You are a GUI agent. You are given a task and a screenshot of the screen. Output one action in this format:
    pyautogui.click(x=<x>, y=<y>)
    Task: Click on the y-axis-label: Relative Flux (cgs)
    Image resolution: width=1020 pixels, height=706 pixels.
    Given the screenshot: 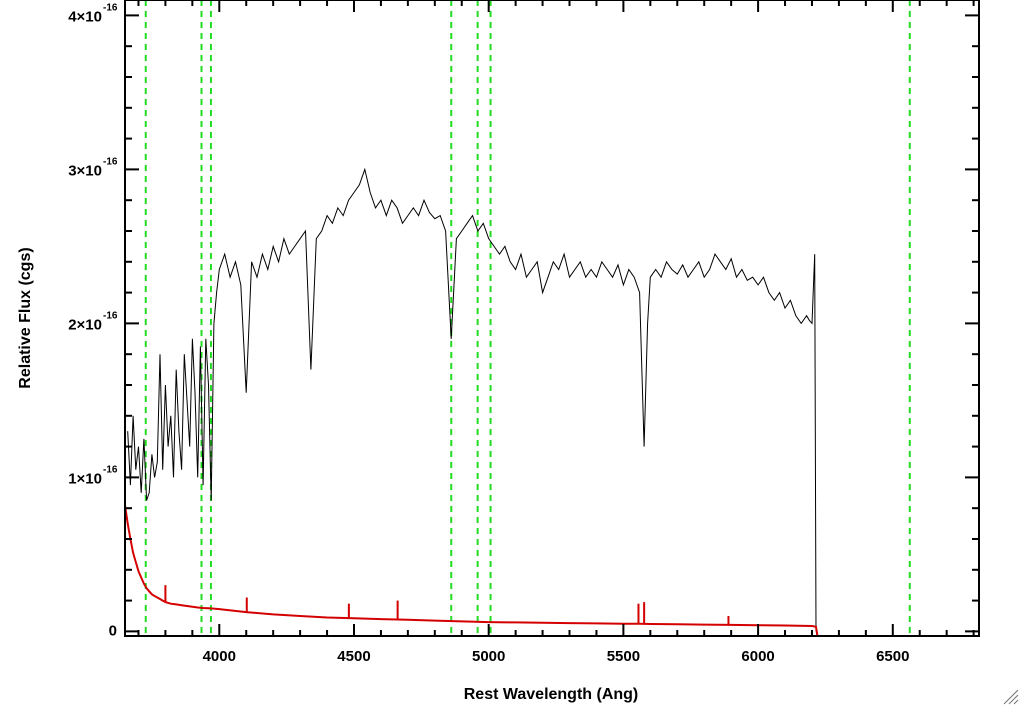 What is the action you would take?
    pyautogui.click(x=25, y=317)
    